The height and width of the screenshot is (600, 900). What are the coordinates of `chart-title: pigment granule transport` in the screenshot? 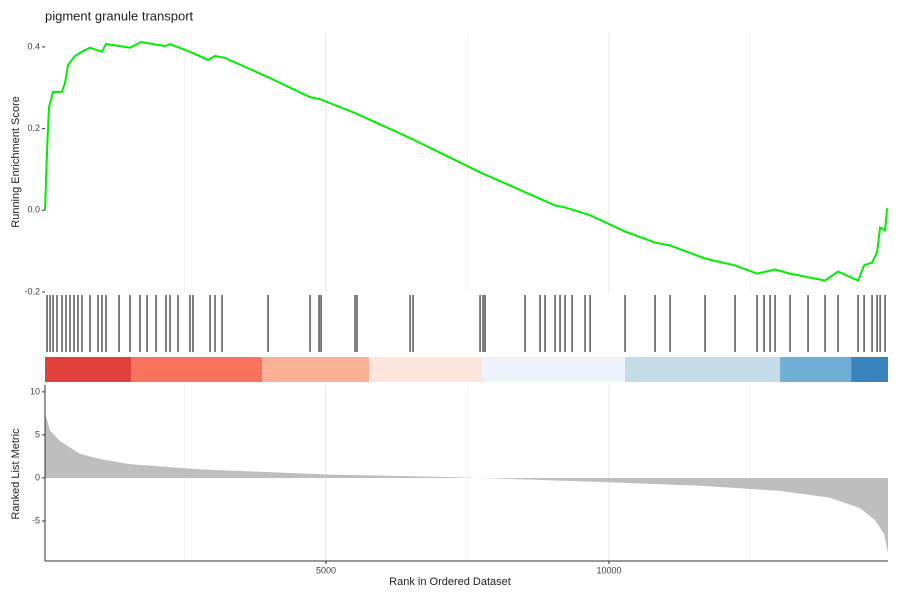 It's located at (119, 15).